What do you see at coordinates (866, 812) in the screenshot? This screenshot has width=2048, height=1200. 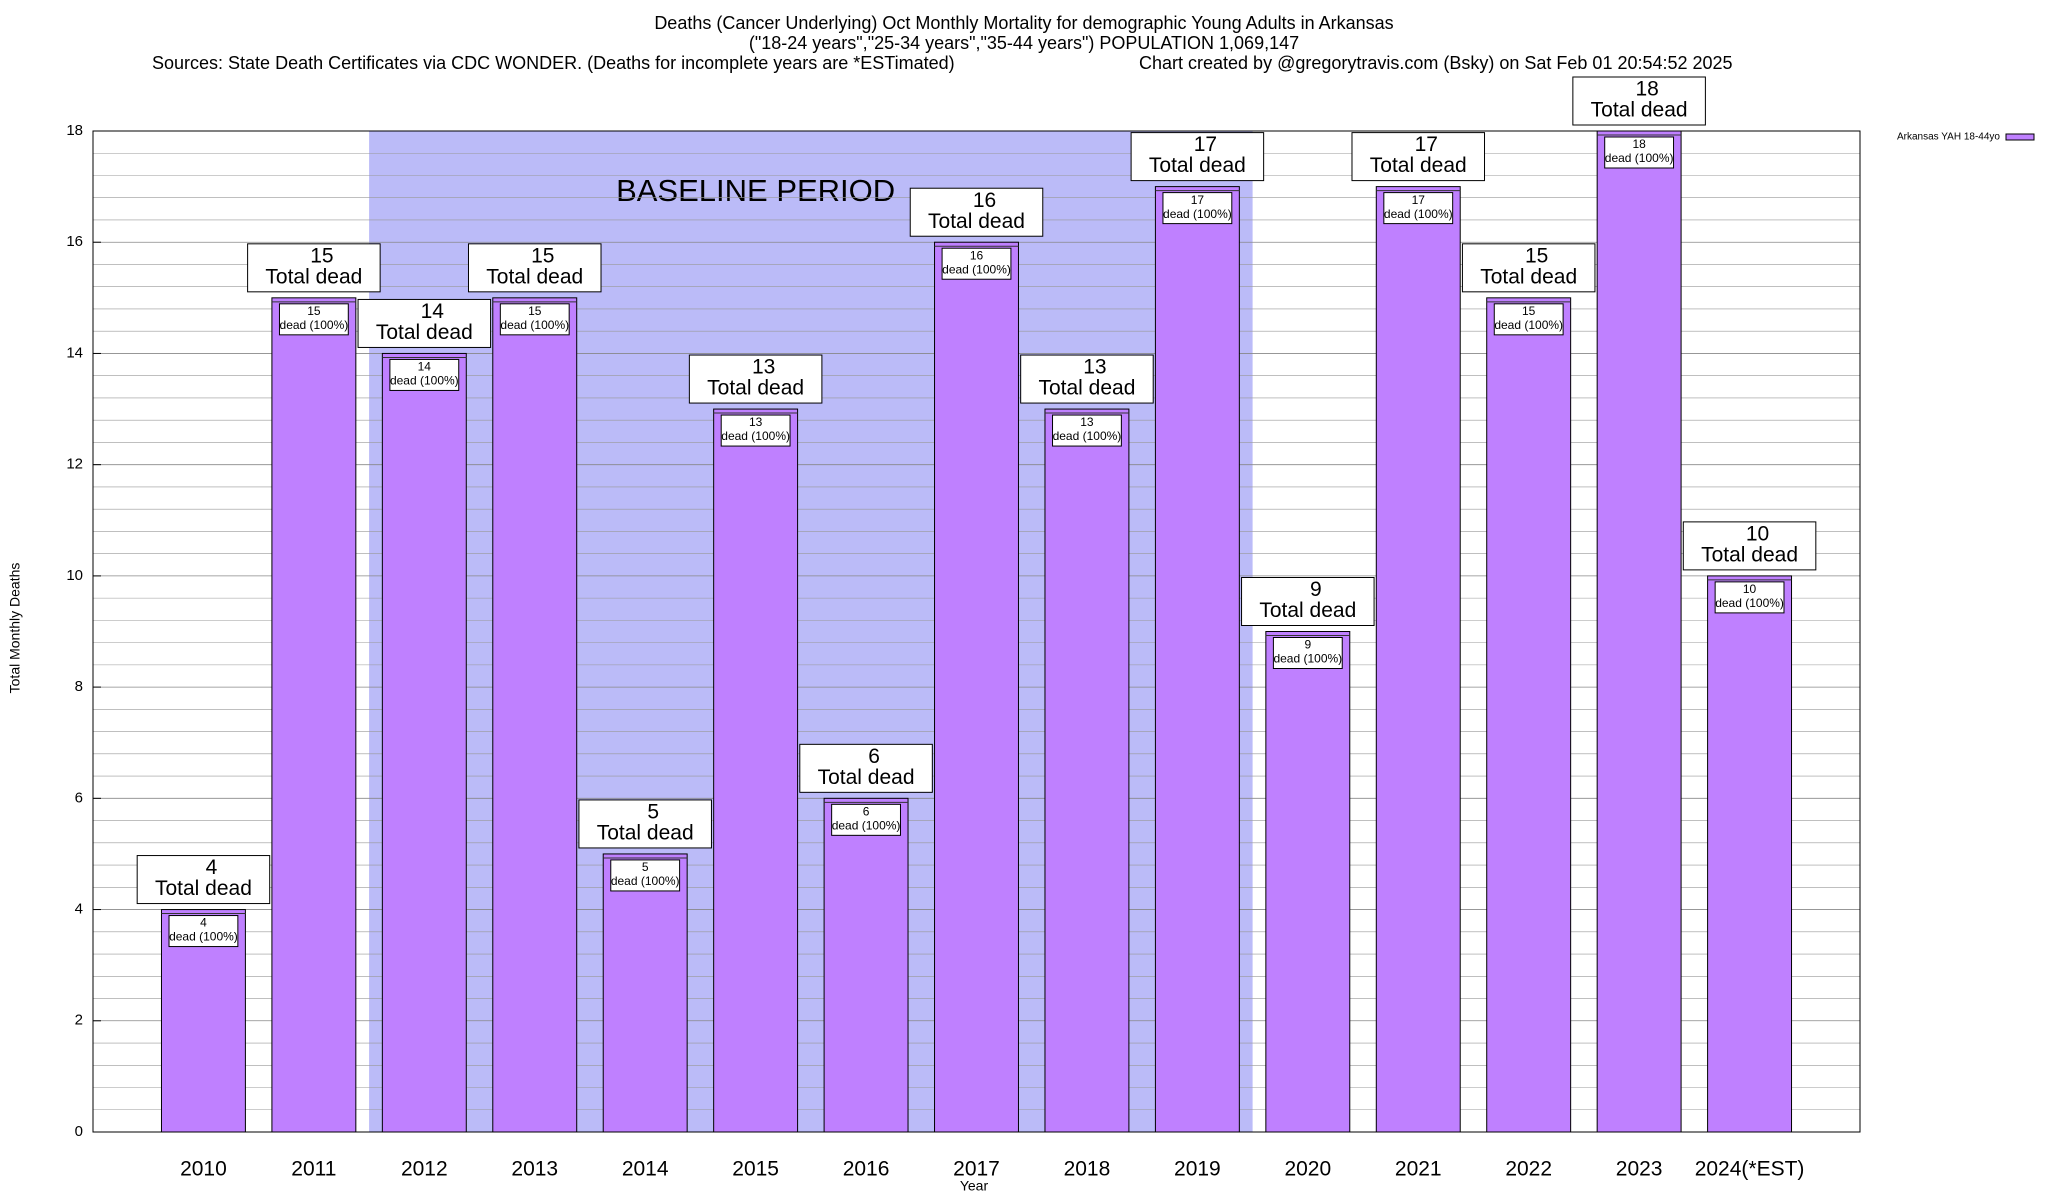 I see `segment-label-value: 6` at bounding box center [866, 812].